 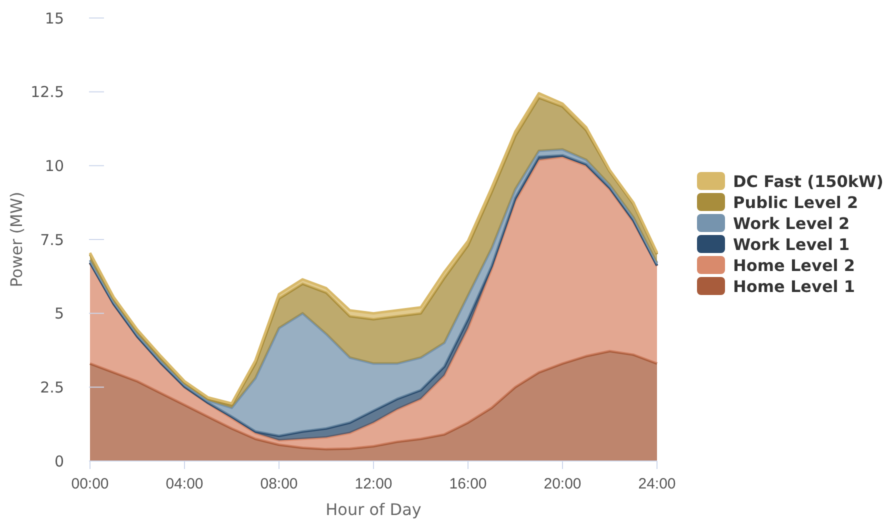 What do you see at coordinates (185, 484) in the screenshot?
I see `x-tick-label: 04:00` at bounding box center [185, 484].